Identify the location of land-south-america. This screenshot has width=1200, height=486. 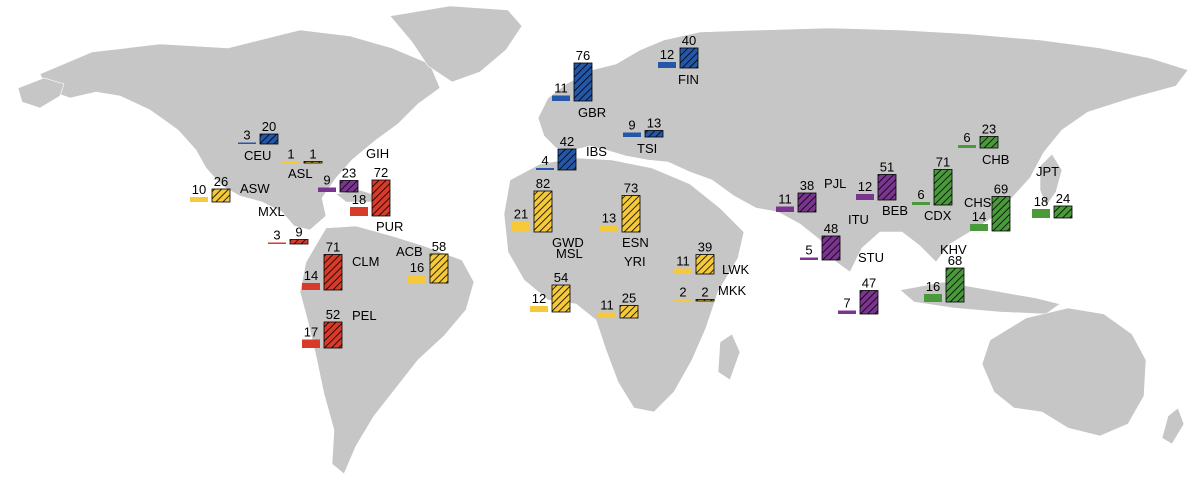
(387, 350).